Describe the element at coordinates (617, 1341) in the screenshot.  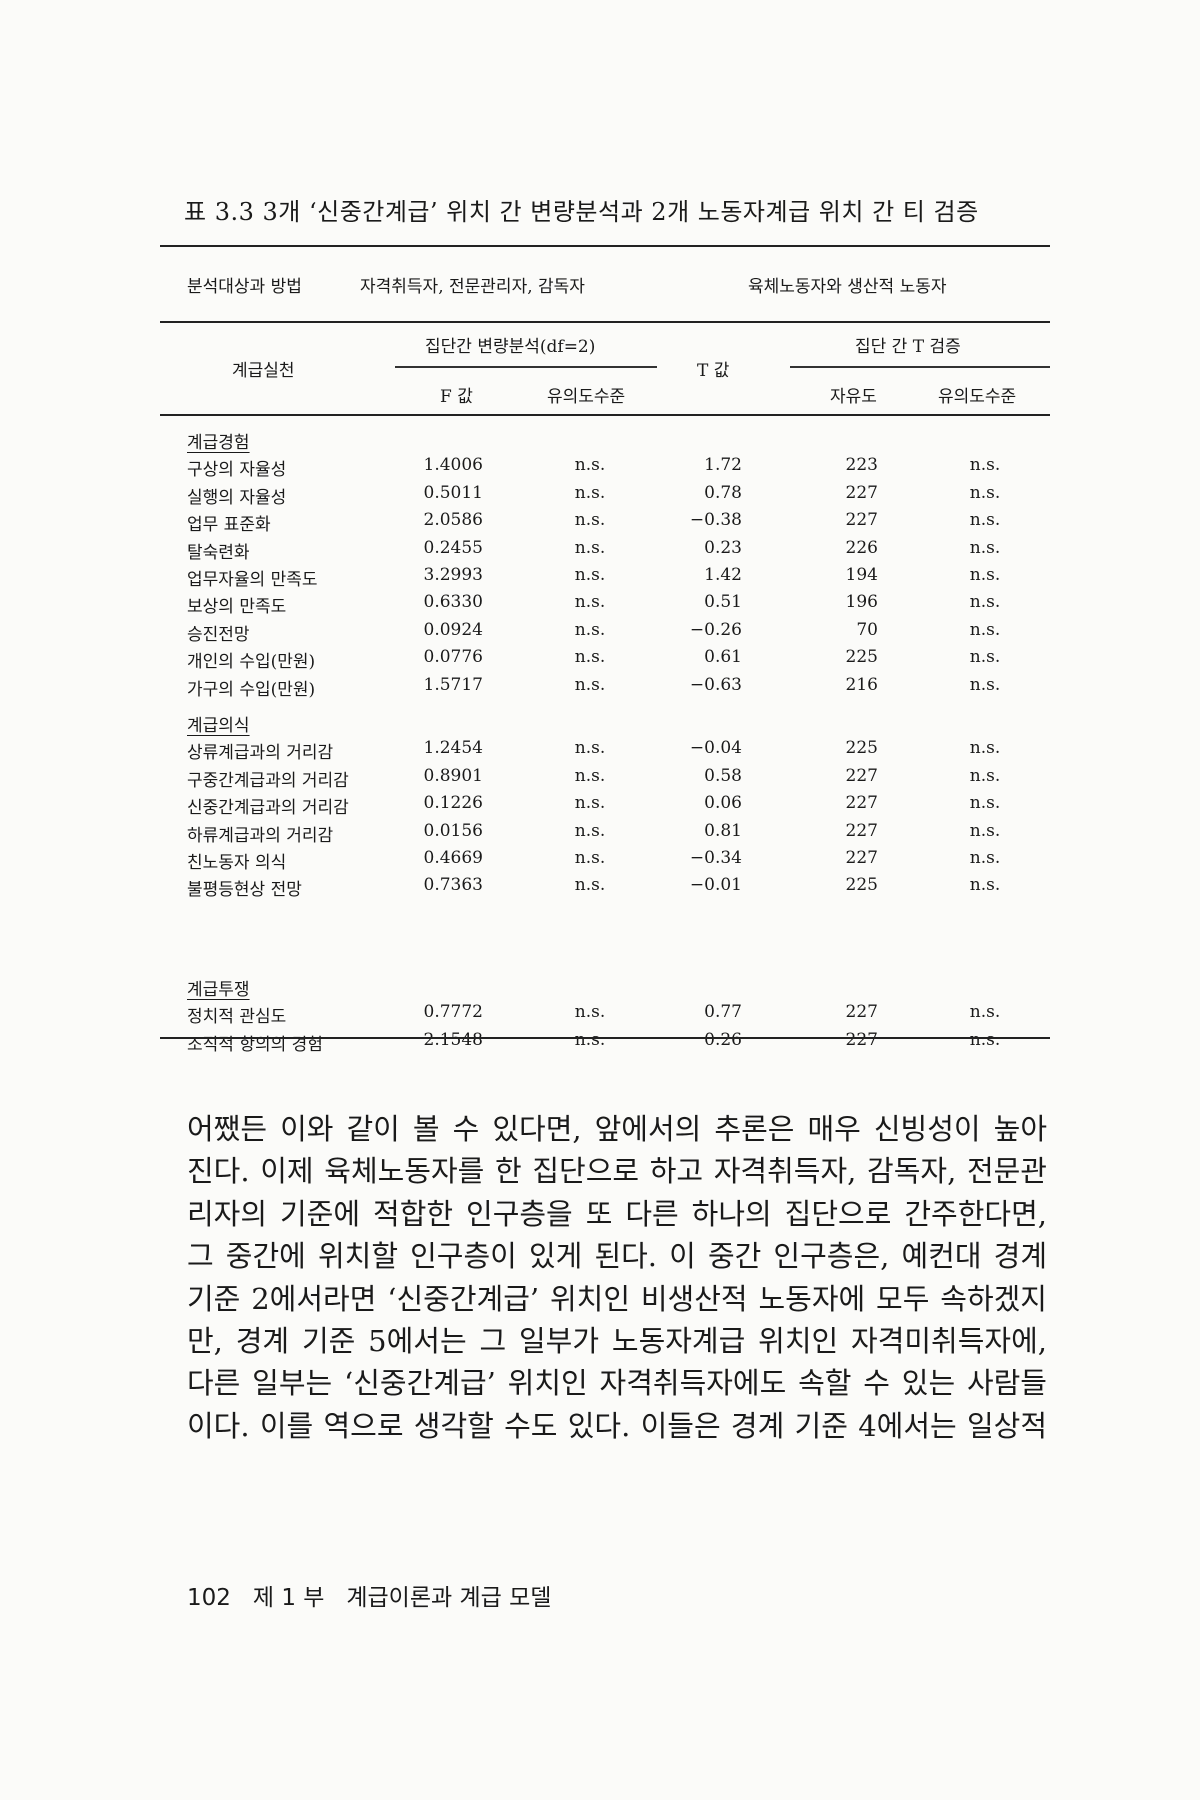
I see `body-line: 만, 경계 기준 5에서는 그 일부가 노동자계급 위치인 자격미취득자에,` at that location.